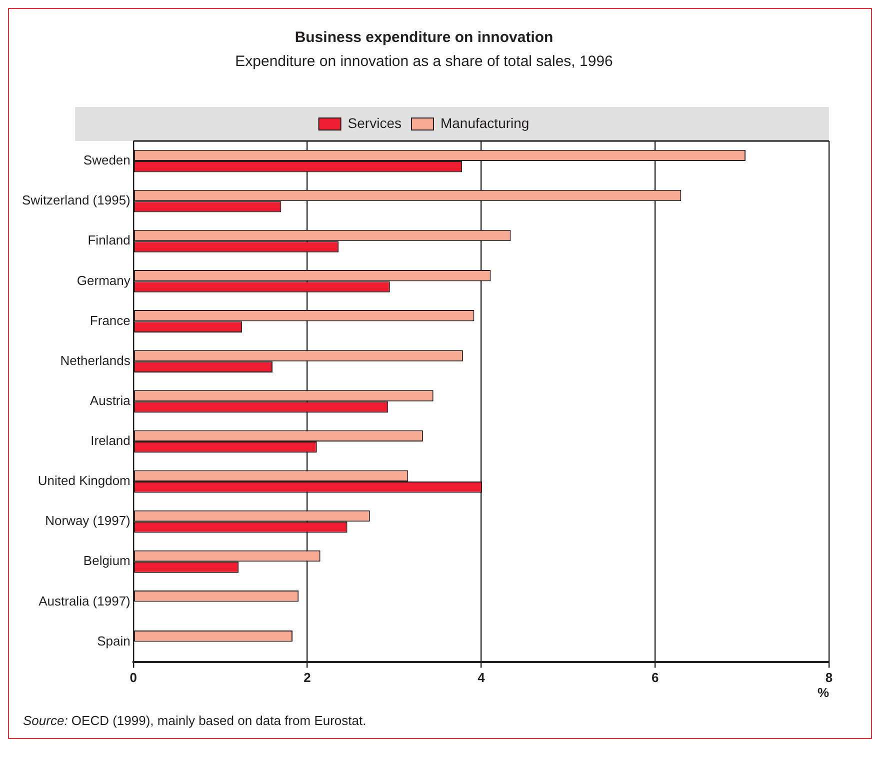 The height and width of the screenshot is (776, 880). What do you see at coordinates (84, 600) in the screenshot?
I see `y-tick-label: Australia (1997)` at bounding box center [84, 600].